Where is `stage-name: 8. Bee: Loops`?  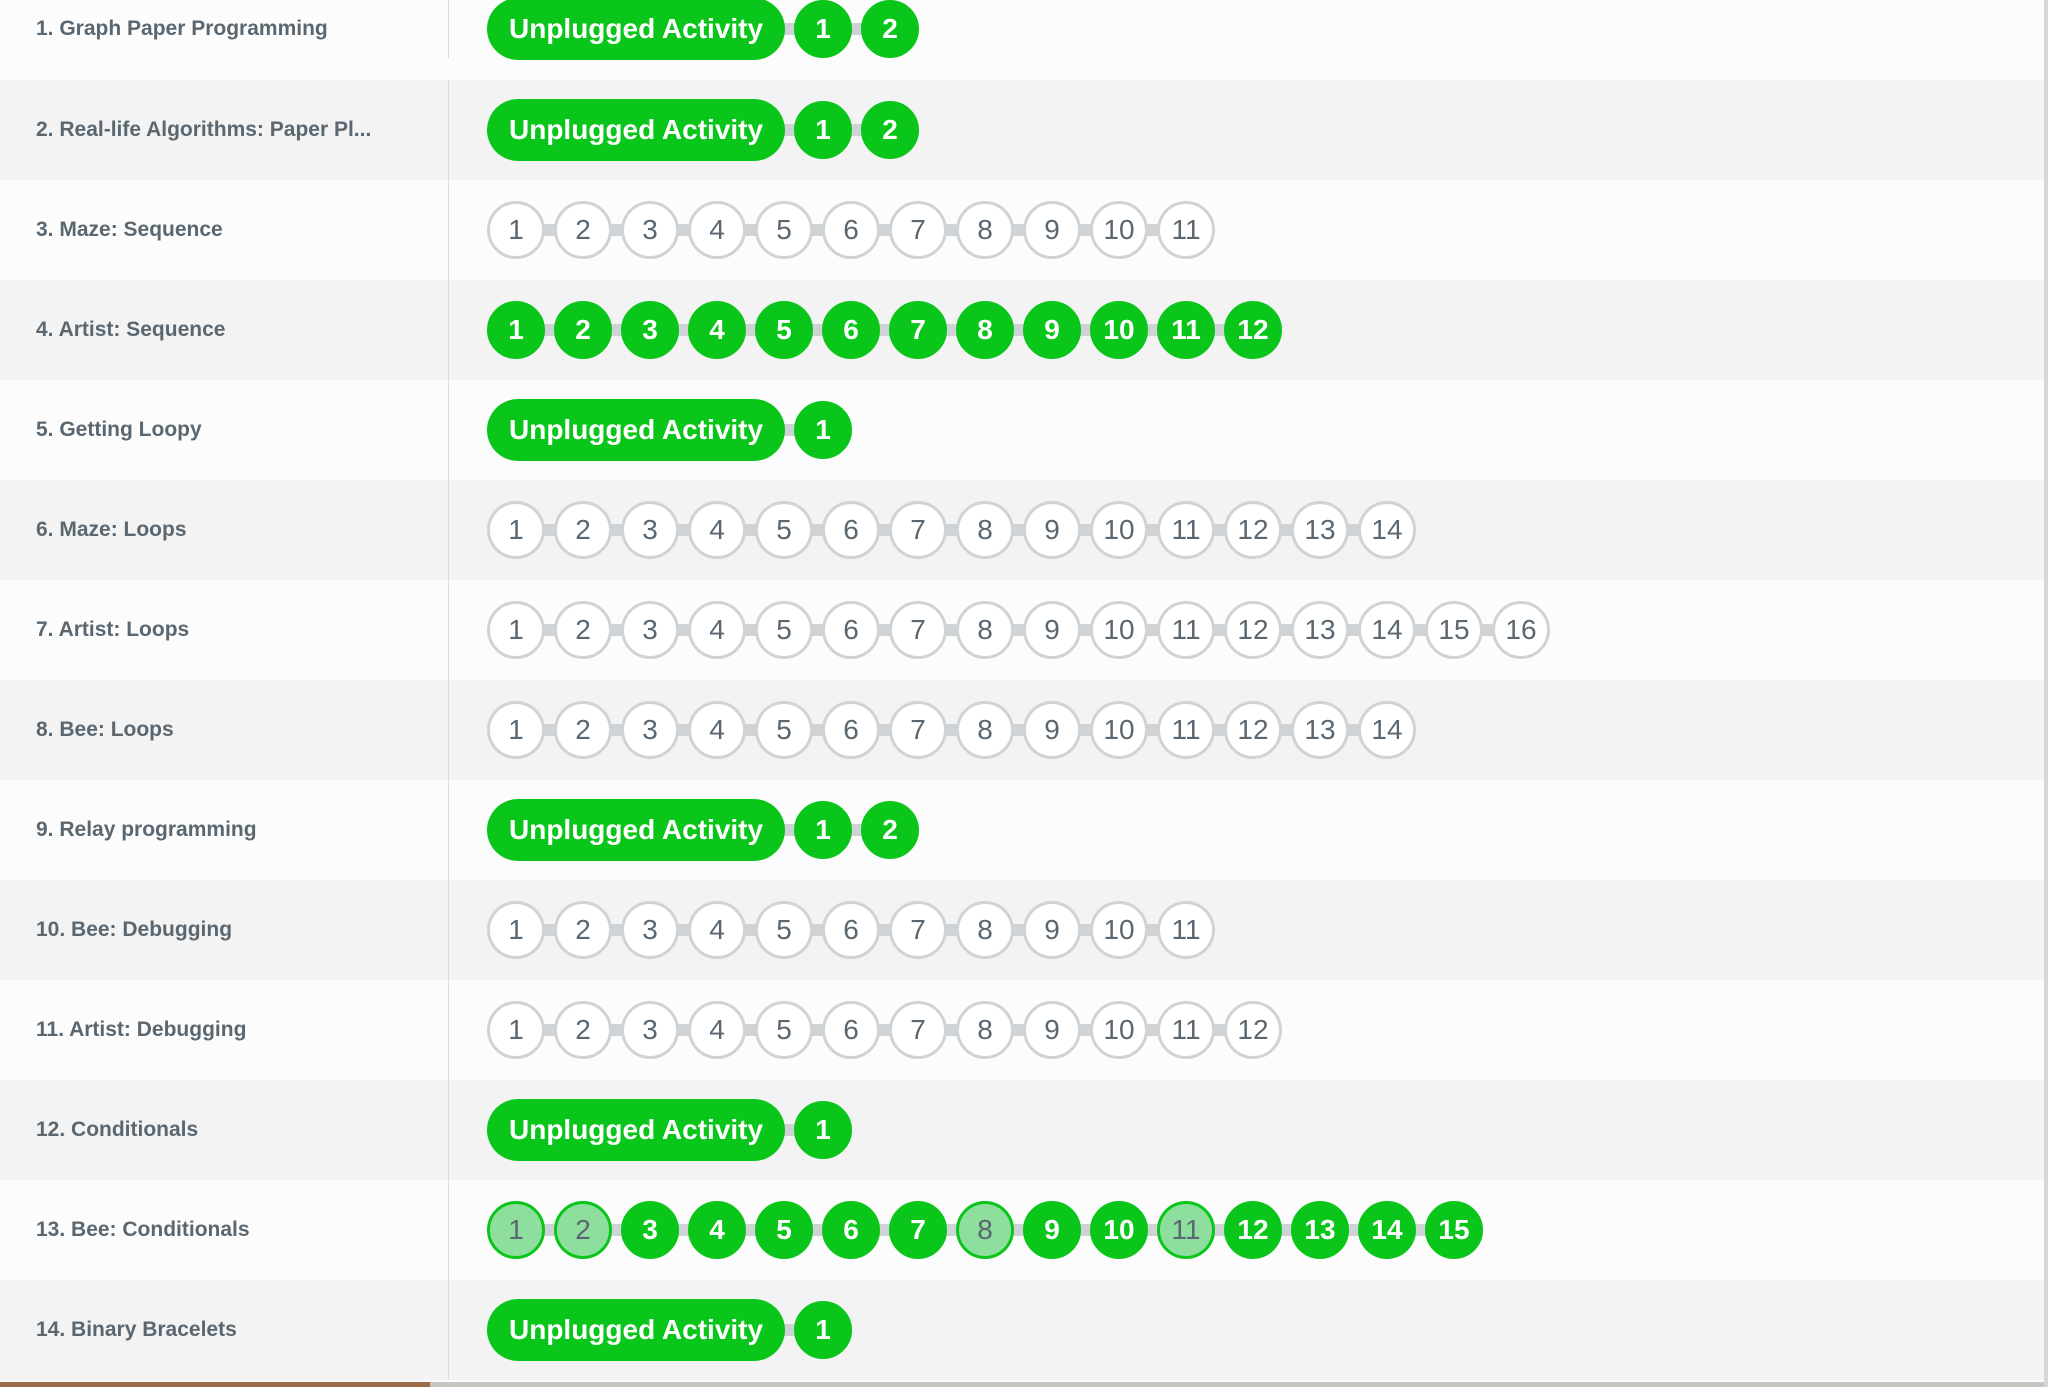 stage-name: 8. Bee: Loops is located at coordinates (224, 730).